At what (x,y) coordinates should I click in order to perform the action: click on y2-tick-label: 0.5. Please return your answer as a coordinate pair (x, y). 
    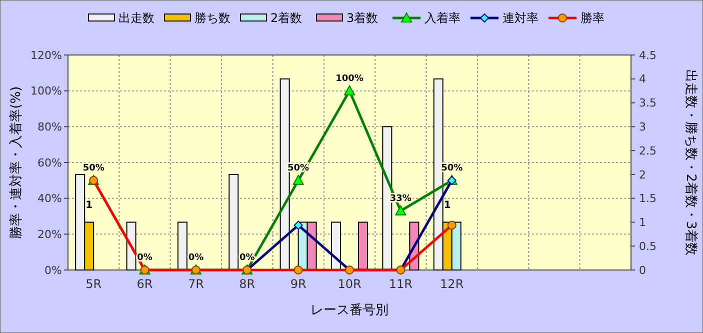
    Looking at the image, I should click on (647, 246).